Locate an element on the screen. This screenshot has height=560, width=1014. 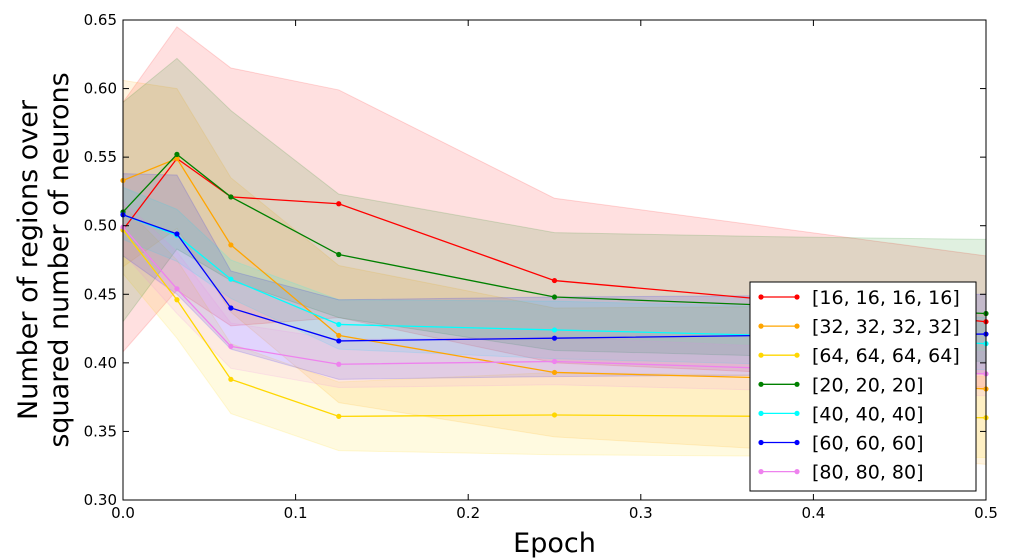
legend-item-4: [40, 40, 40] is located at coordinates (841, 414).